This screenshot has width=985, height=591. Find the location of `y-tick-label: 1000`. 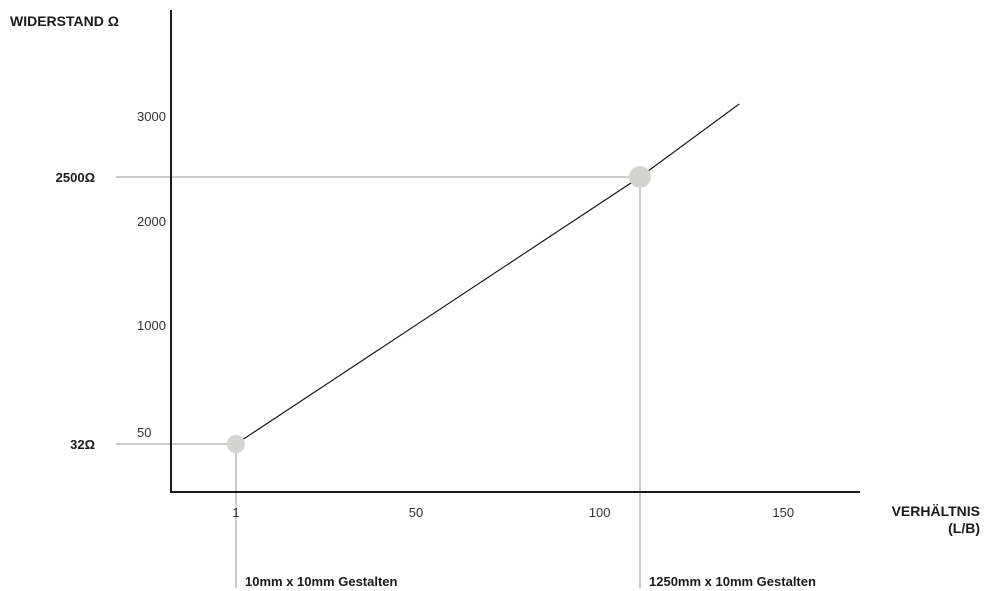

y-tick-label: 1000 is located at coordinates (151, 325).